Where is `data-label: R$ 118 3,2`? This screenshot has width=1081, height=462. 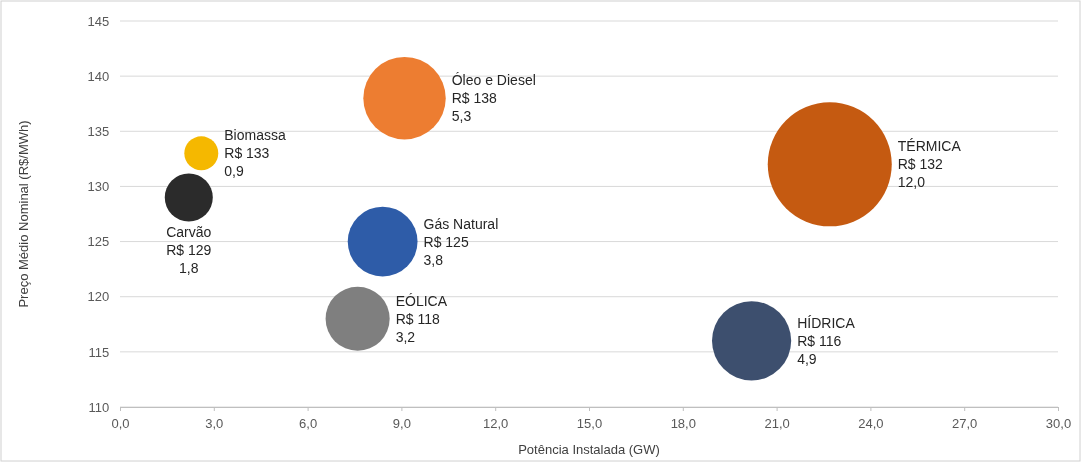
data-label: R$ 118 3,2 is located at coordinates (417, 327).